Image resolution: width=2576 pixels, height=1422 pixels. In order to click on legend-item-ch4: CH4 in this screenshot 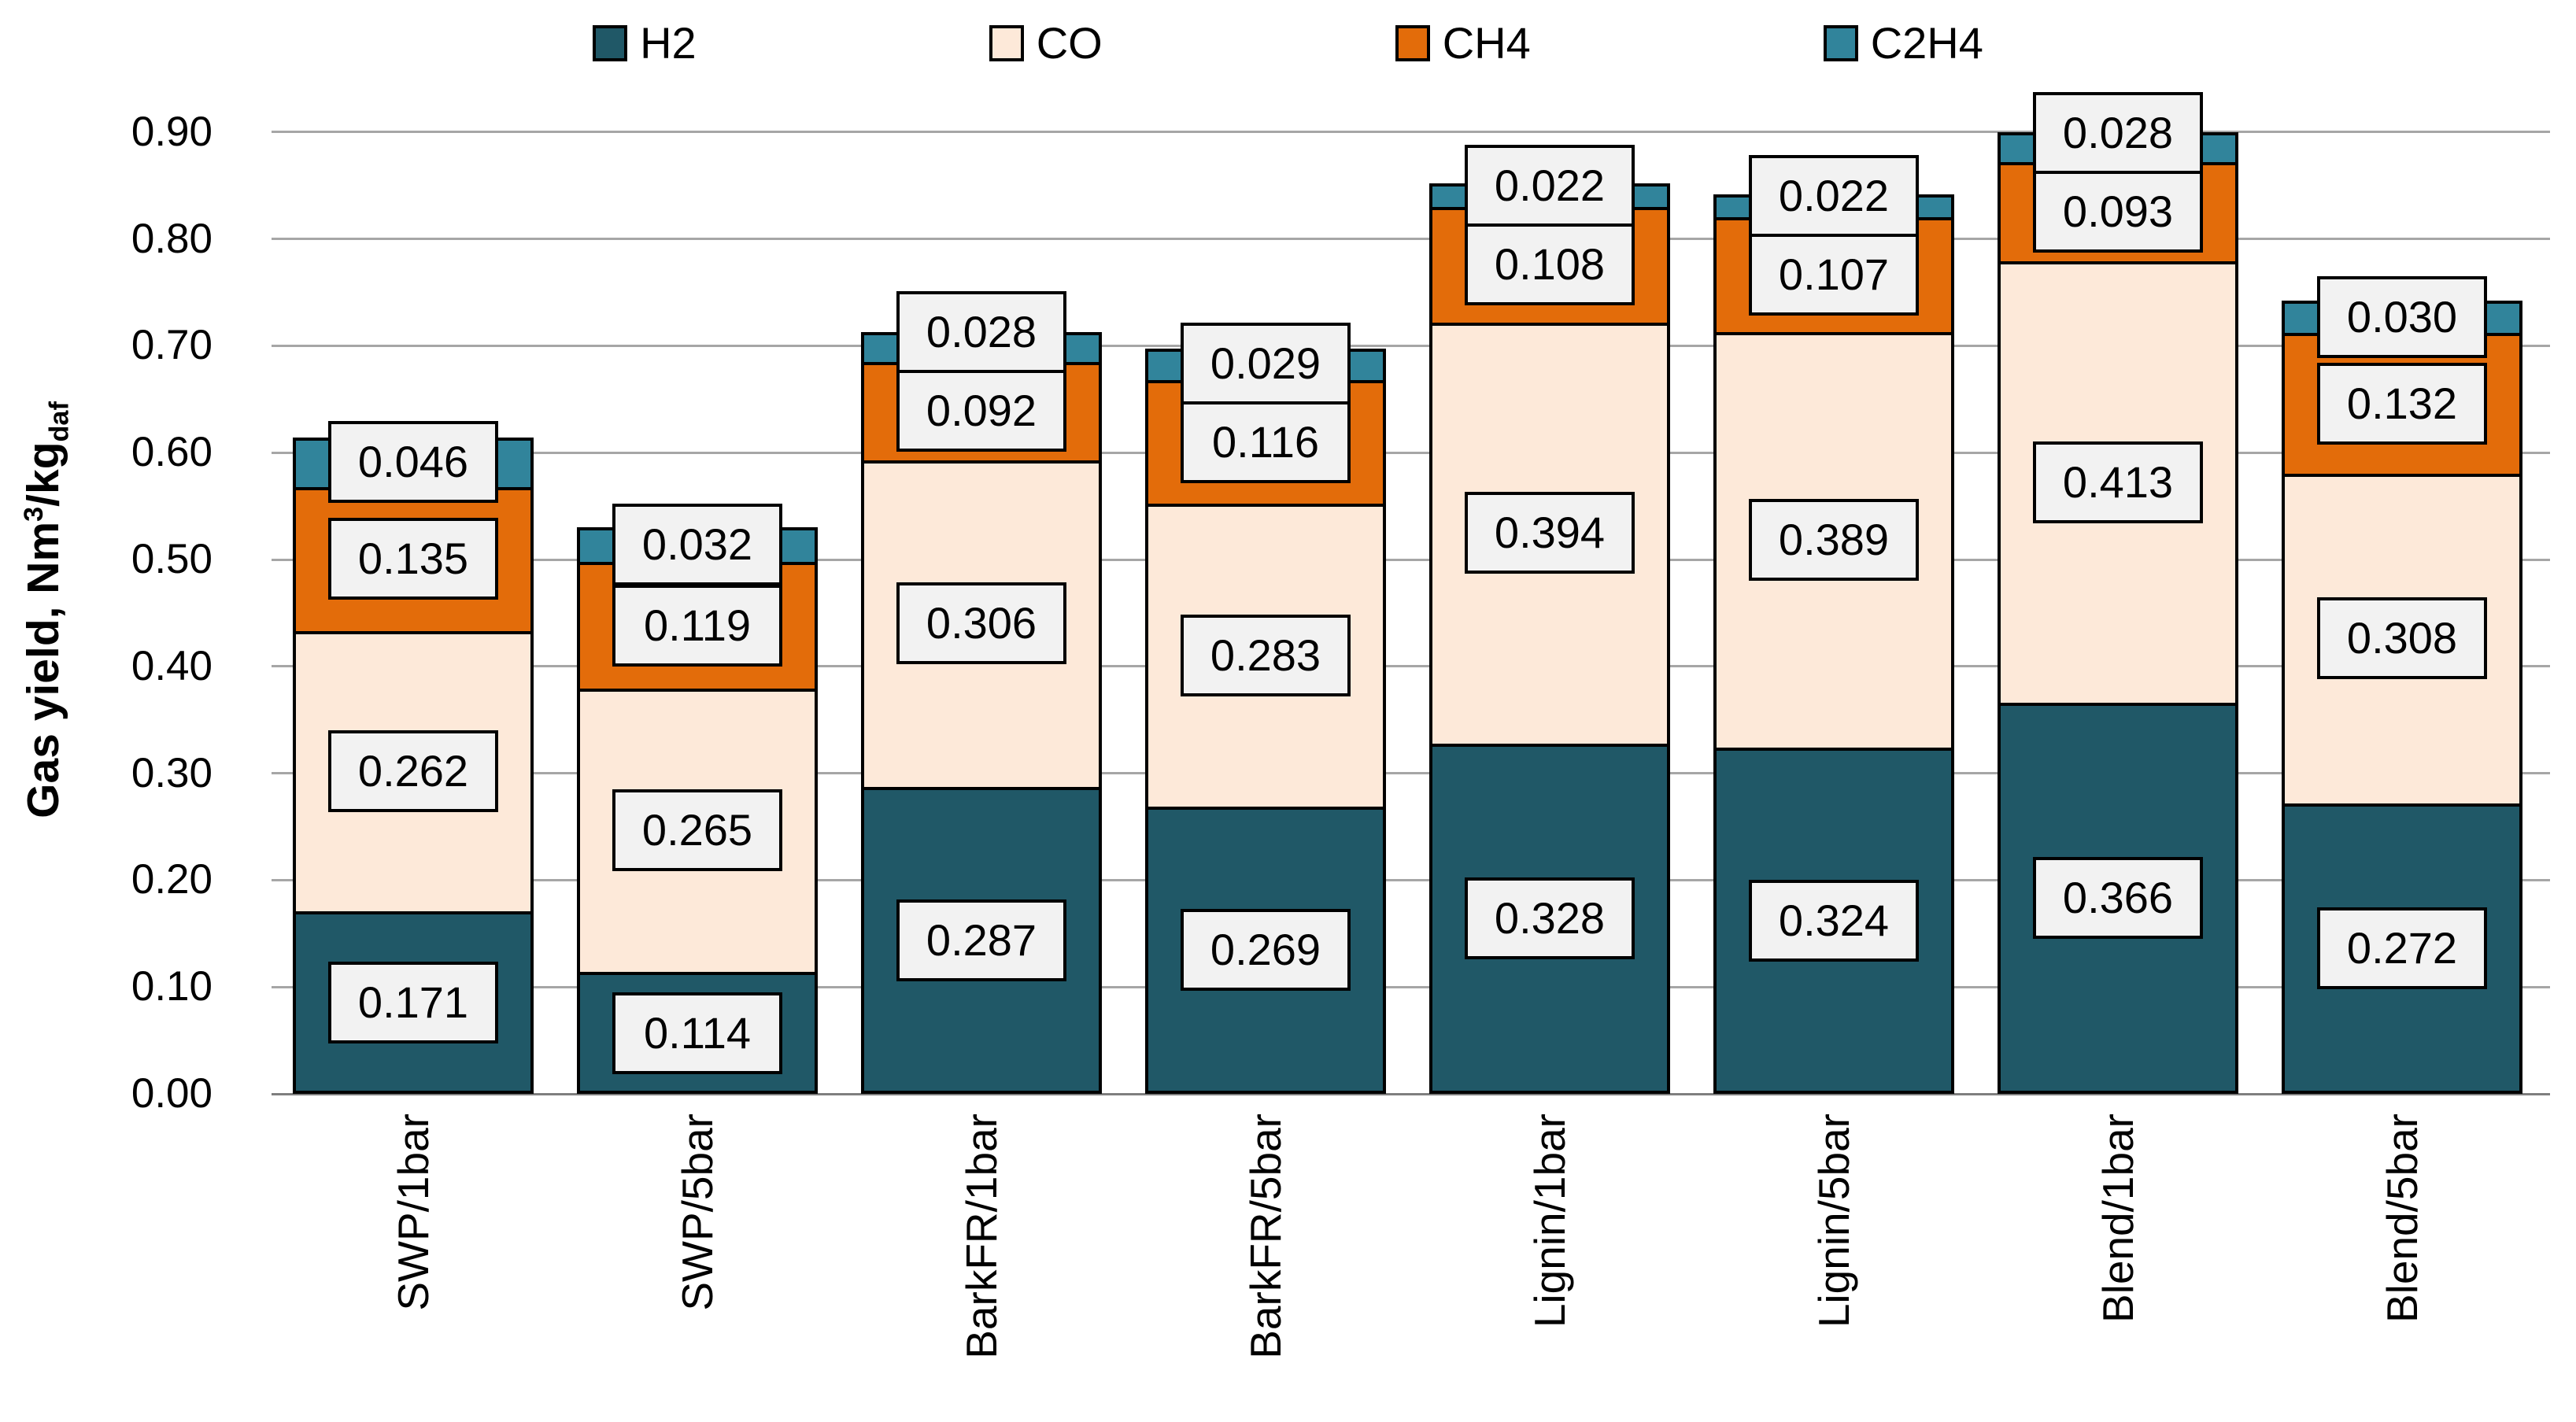, I will do `click(1463, 43)`.